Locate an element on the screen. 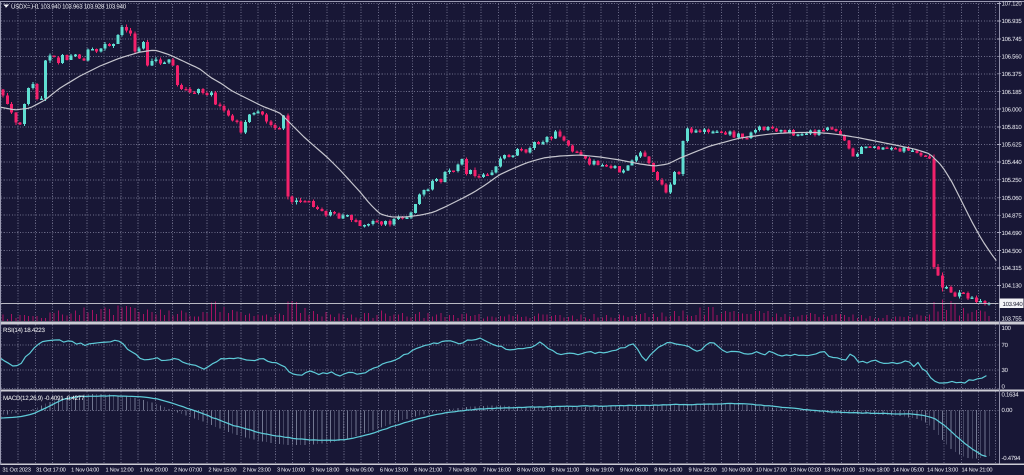  svg-text: 106.745 is located at coordinates (1012, 39).